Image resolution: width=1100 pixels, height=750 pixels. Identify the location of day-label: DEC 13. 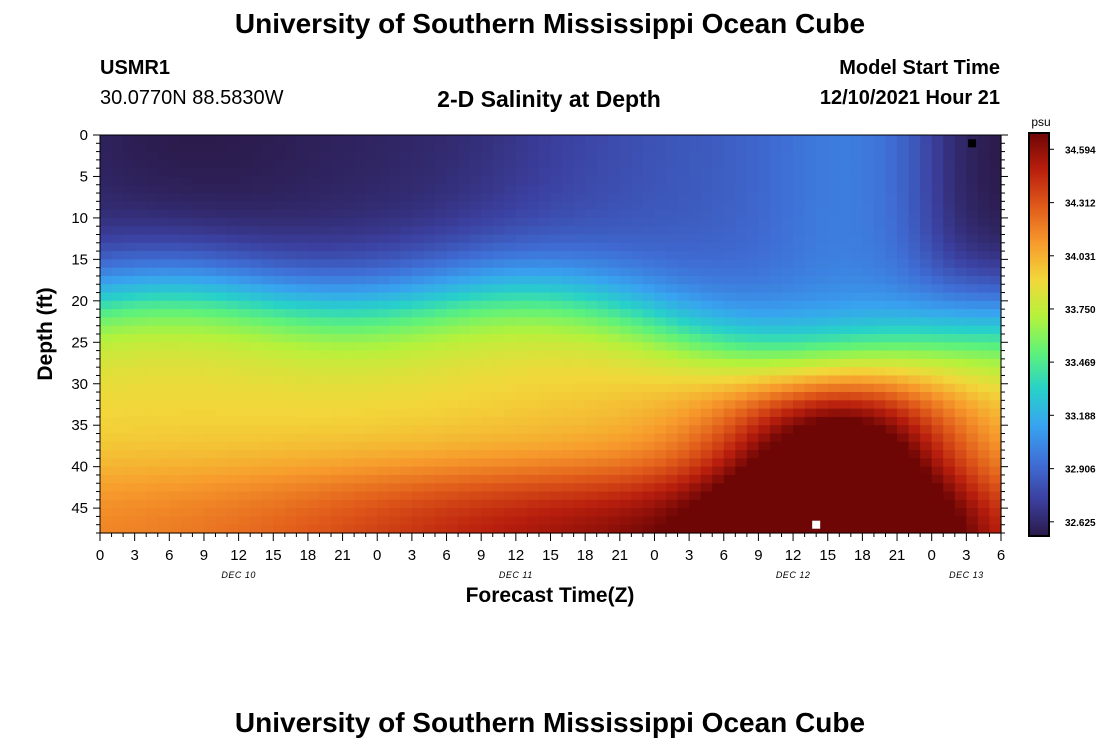
(966, 575).